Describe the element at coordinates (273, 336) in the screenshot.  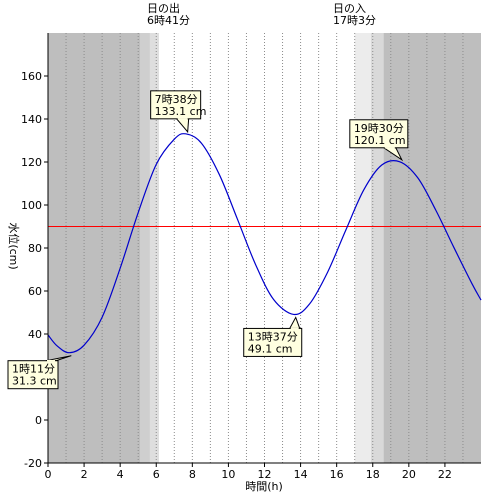
I see `annotation-time: 13時37分` at that location.